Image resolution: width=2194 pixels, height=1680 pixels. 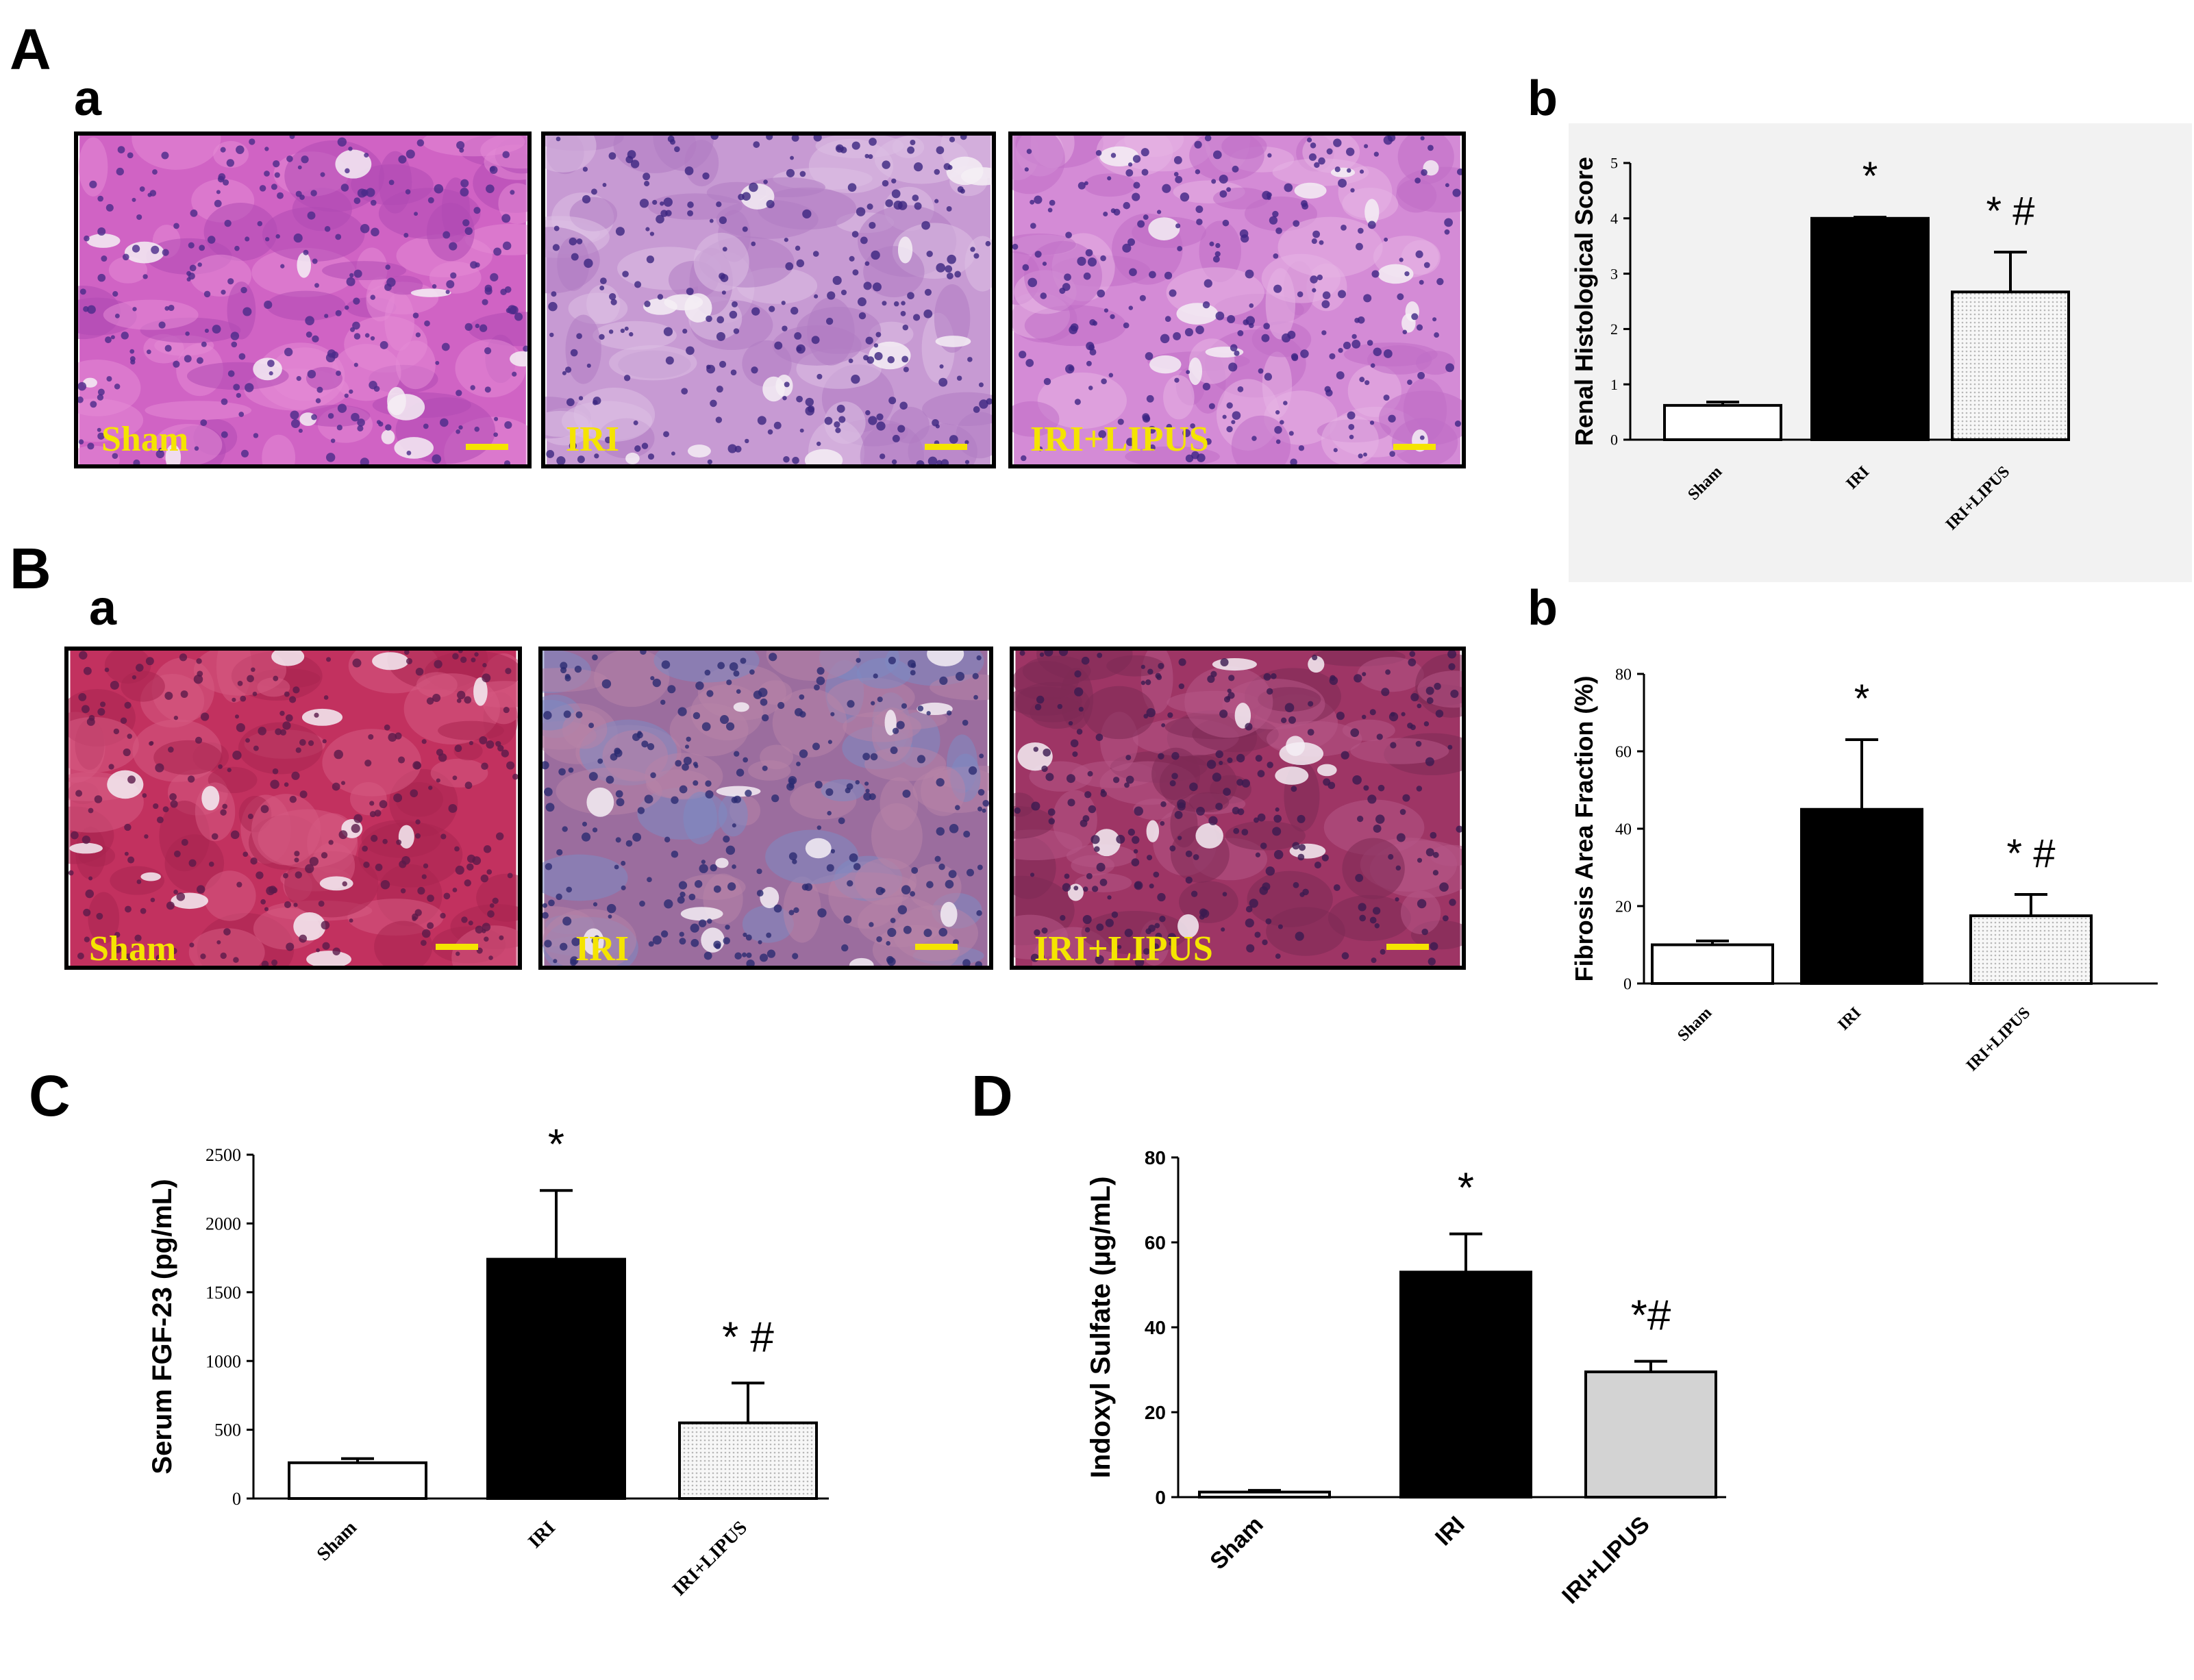 What do you see at coordinates (302, 300) in the screenshot?
I see `micrograph-texture` at bounding box center [302, 300].